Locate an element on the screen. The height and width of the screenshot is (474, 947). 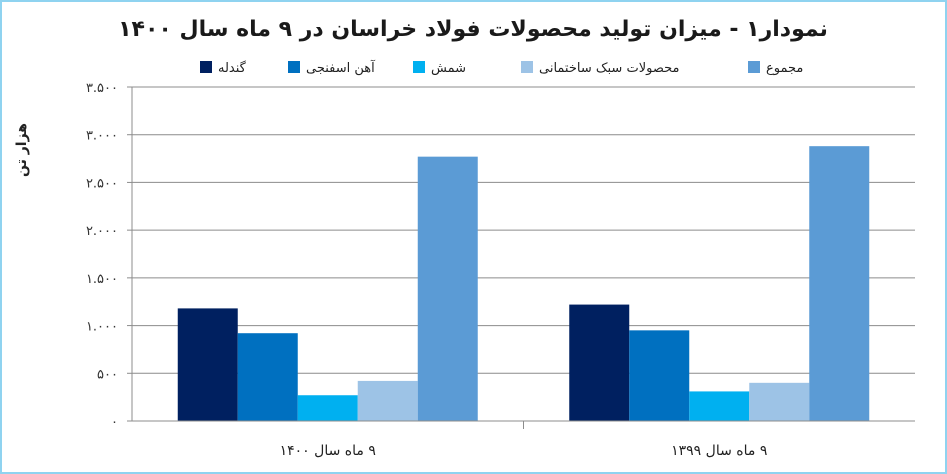
x-category-label: ۹ ماه سال ۱۴۰۰ is located at coordinates (328, 451).